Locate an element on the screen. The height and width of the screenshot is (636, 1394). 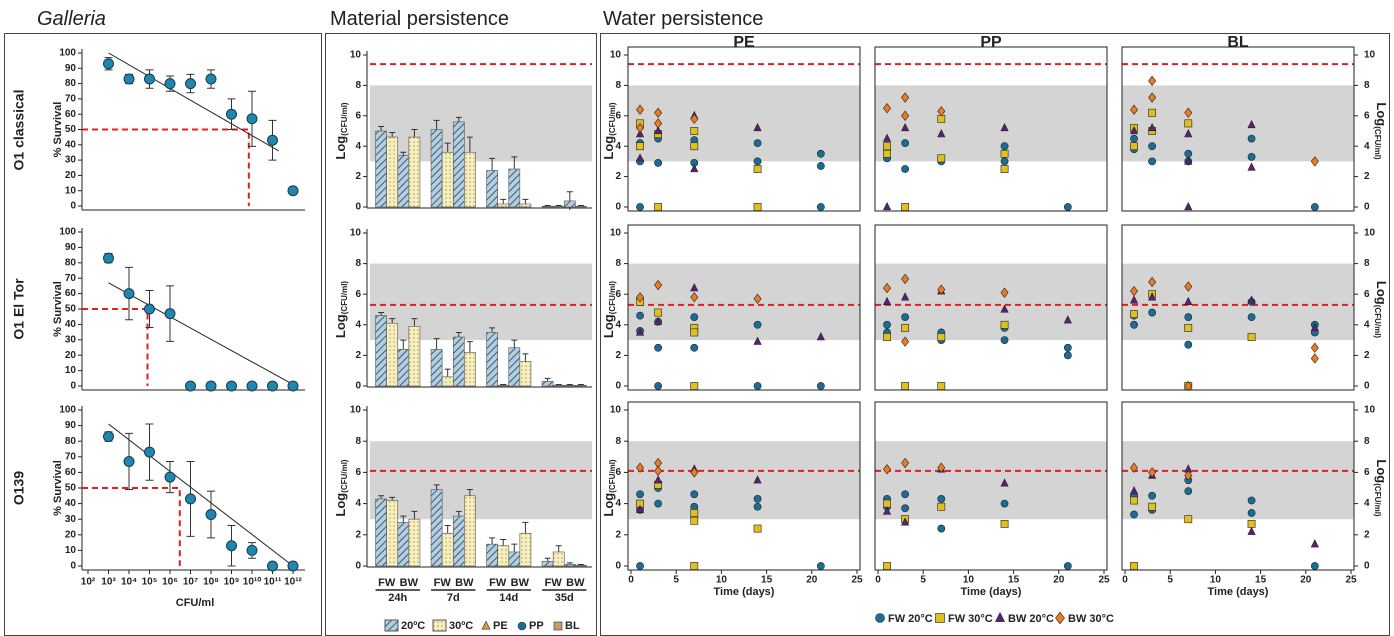
x-tick-label: 5 is located at coordinates (1170, 580).